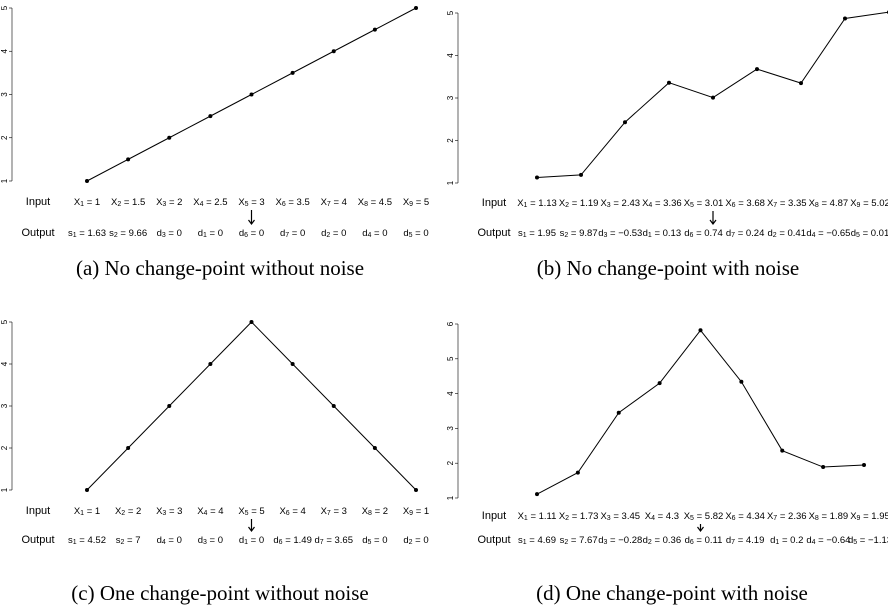 This screenshot has width=888, height=610. Describe the element at coordinates (579, 203) in the screenshot. I see `input-value: X2 = 1.19` at that location.